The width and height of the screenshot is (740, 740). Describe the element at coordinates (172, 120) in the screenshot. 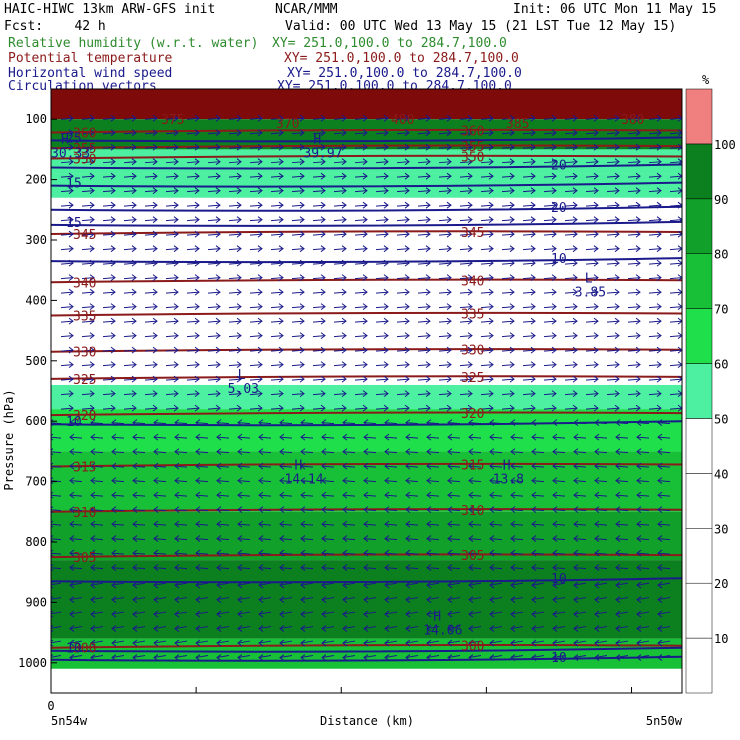

I see `theta-top-label-375: 375` at that location.